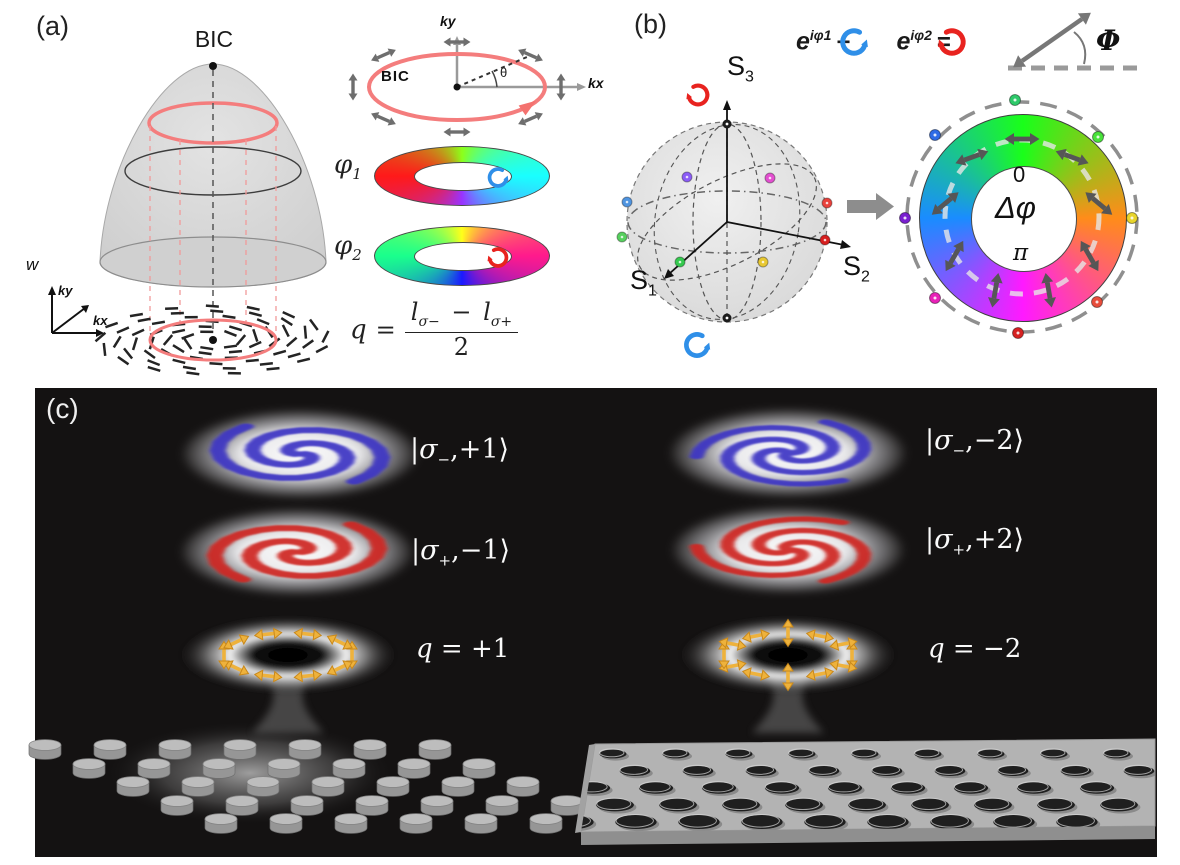 Image resolution: width=1180 pixels, height=865 pixels. I want to click on phi1-ring-hole, so click(463, 176).